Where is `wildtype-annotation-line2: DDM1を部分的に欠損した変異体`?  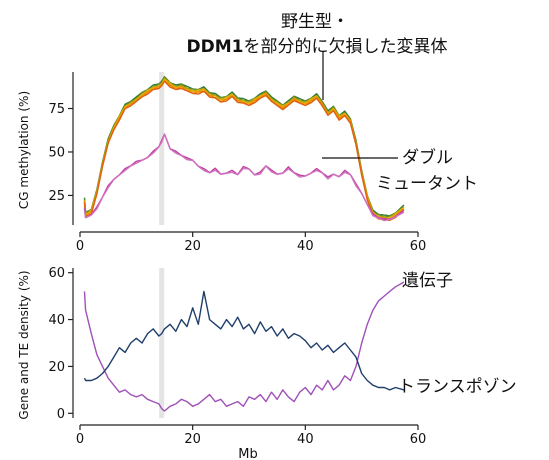 wildtype-annotation-line2: DDM1を部分的に欠損した変異体 is located at coordinates (317, 47).